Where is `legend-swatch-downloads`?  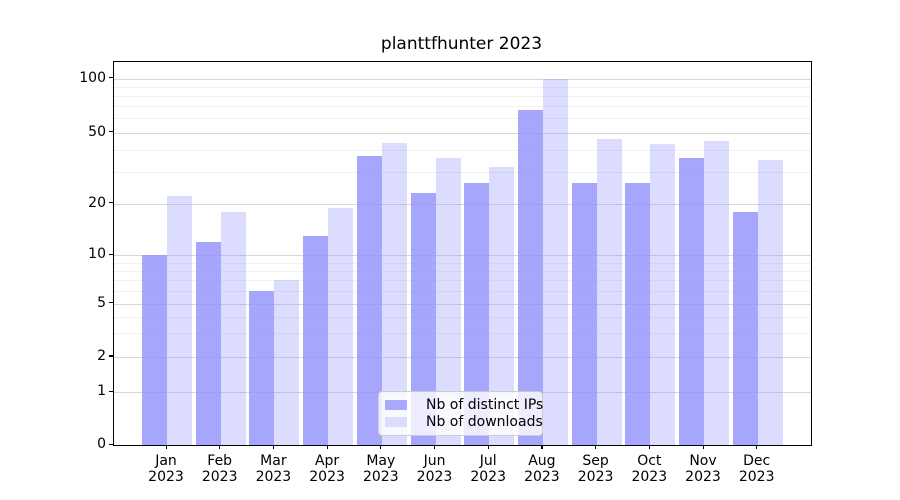
legend-swatch-downloads is located at coordinates (396, 421).